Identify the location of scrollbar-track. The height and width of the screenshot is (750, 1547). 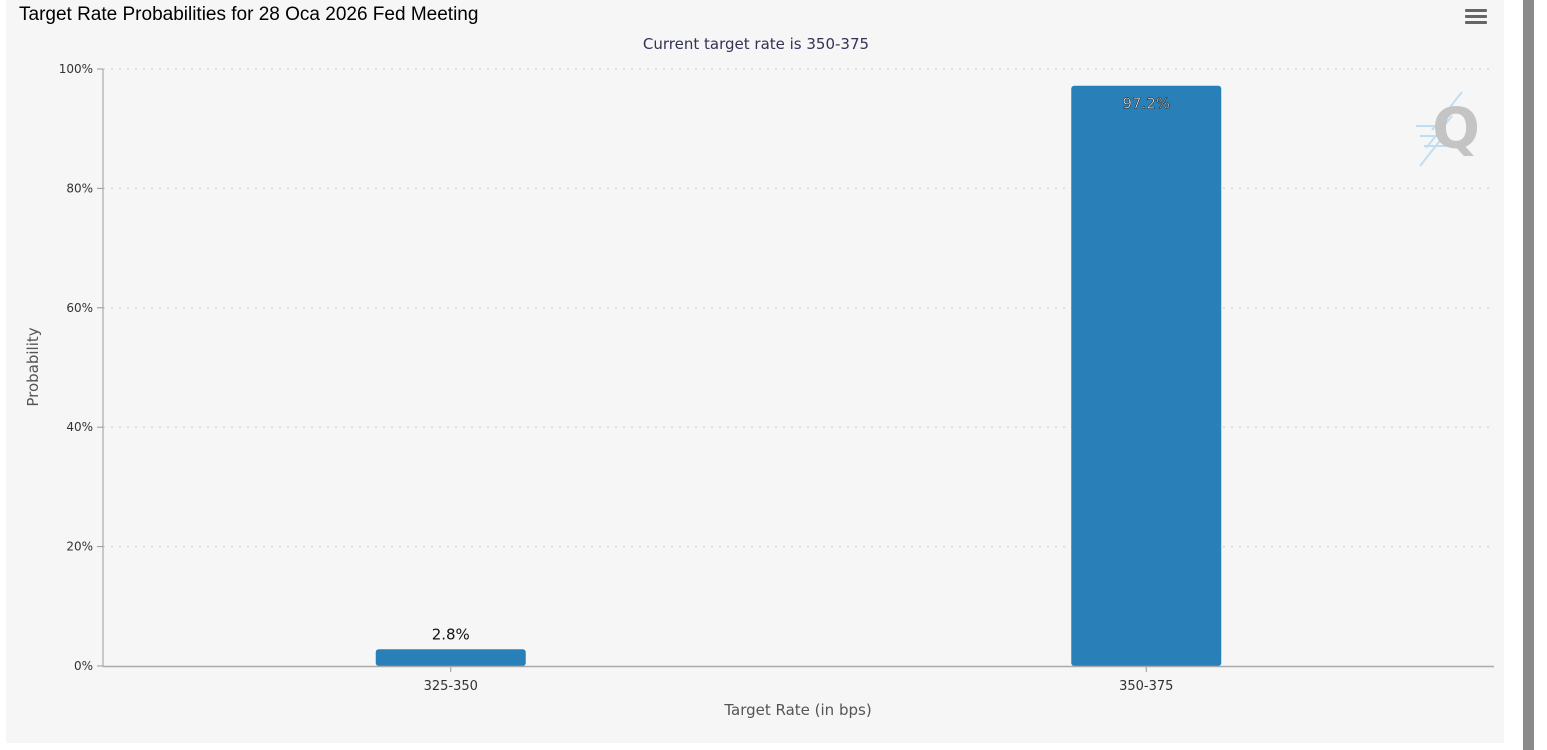
(1528, 375).